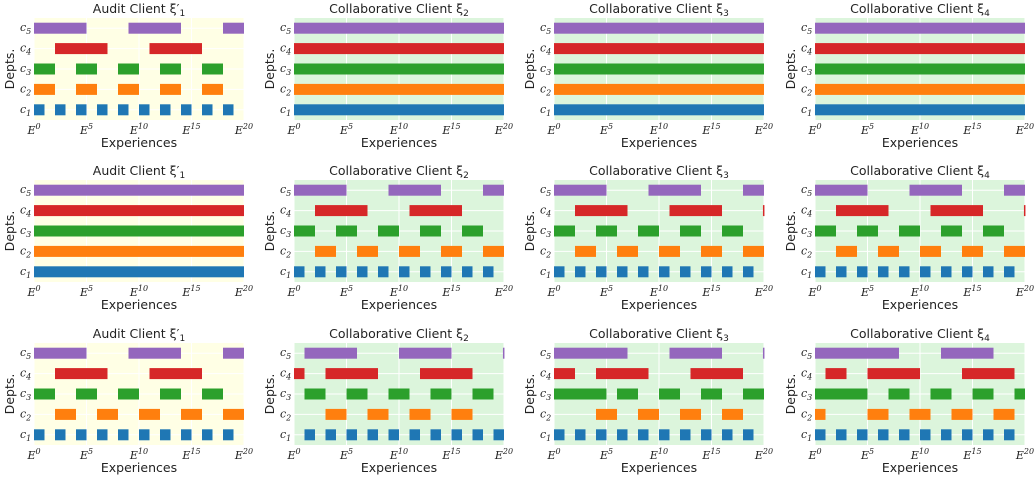 The image size is (1034, 482). I want to click on subplot-title: Collaborative Client ξ2, so click(399, 10).